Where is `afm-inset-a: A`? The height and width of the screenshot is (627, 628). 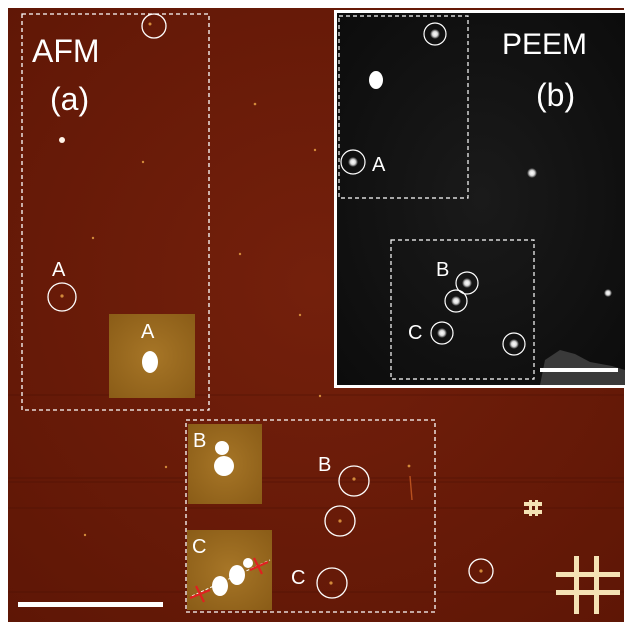
afm-inset-a: A is located at coordinates (152, 356).